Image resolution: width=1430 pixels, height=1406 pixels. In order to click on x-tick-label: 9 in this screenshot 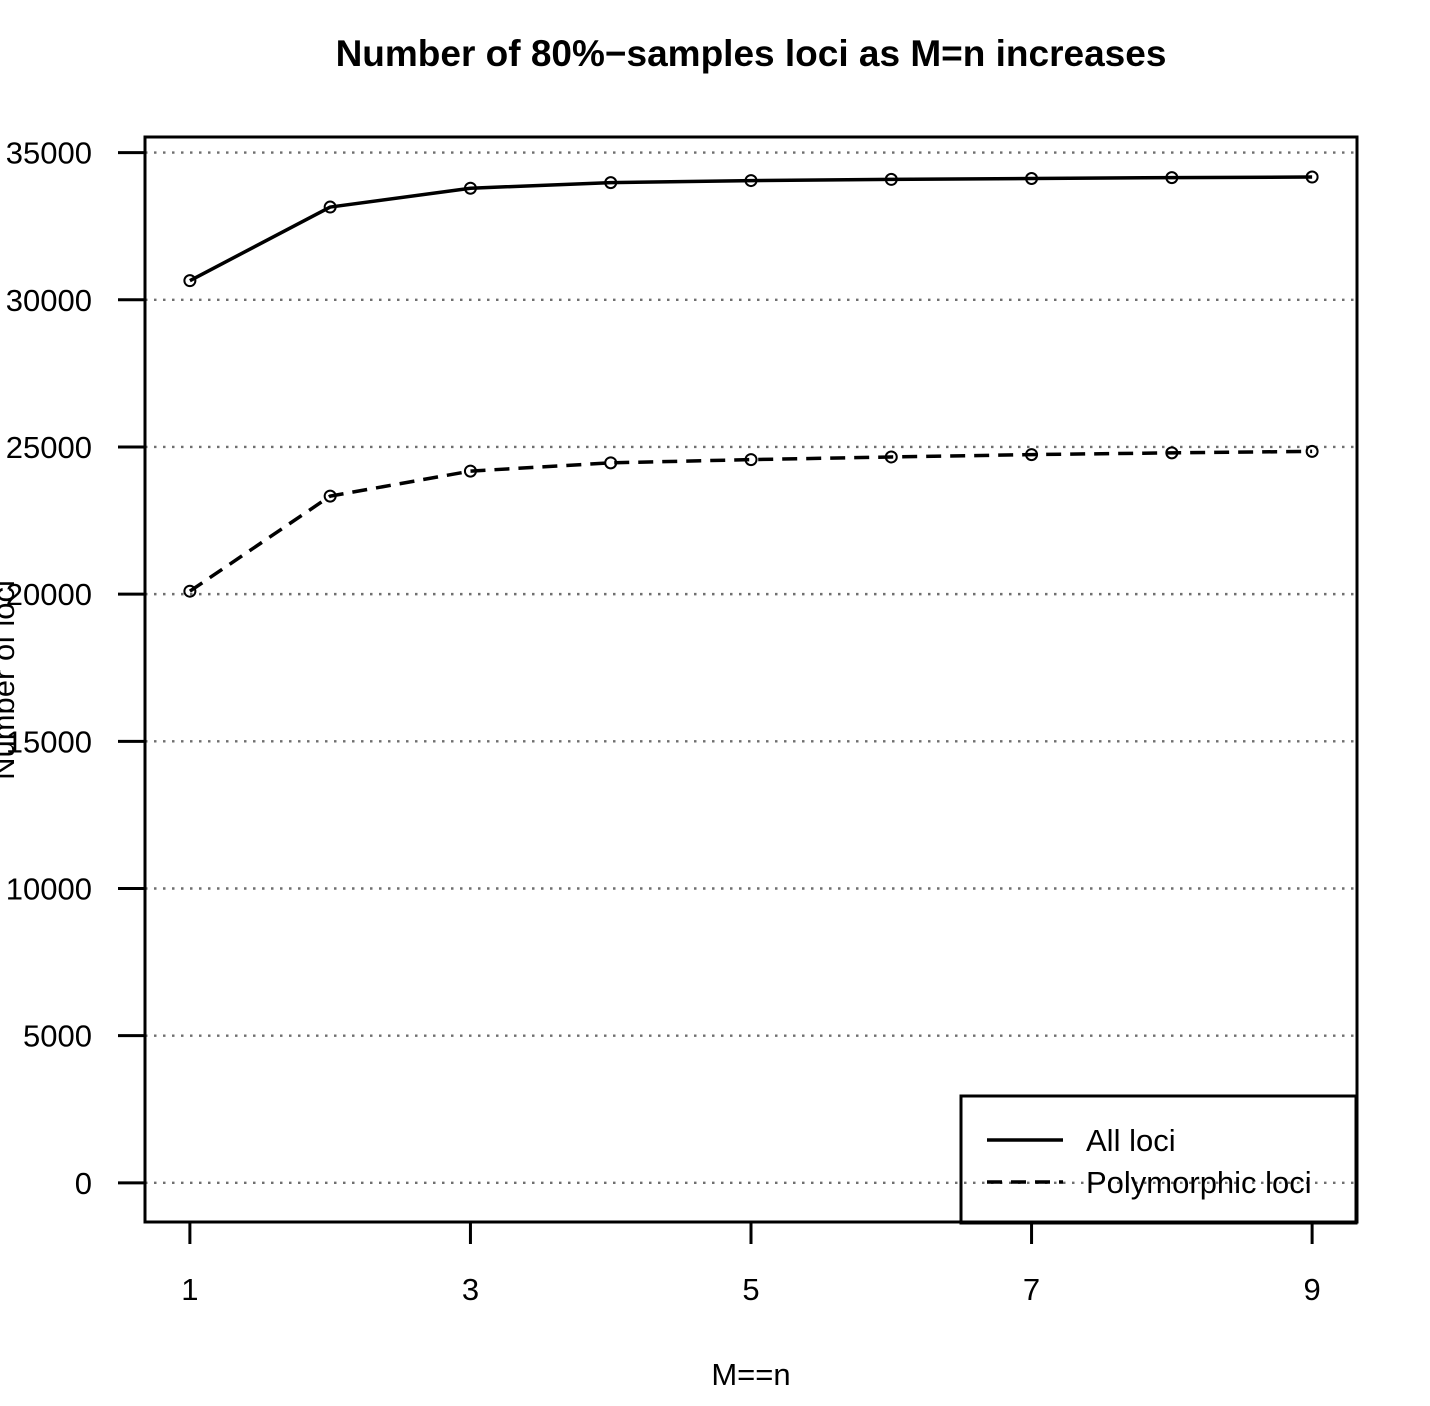, I will do `click(1311, 1289)`.